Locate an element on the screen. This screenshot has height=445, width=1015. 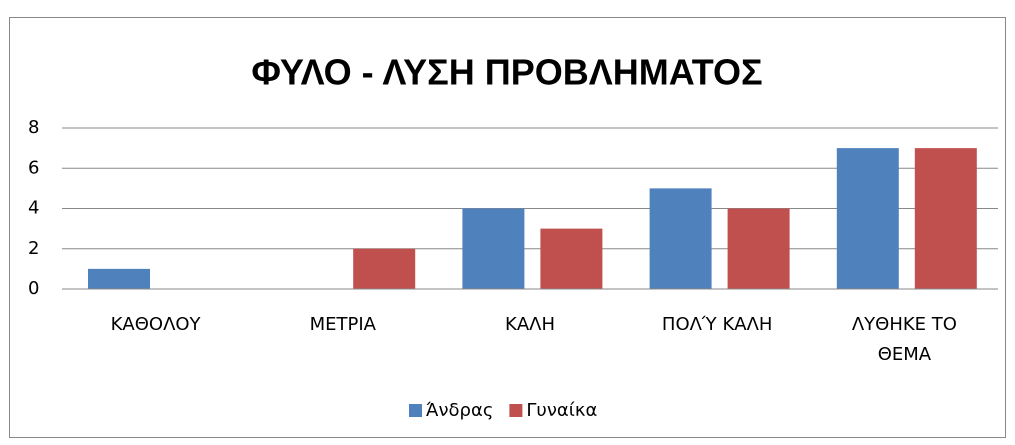
legend-label: Άνδρας is located at coordinates (459, 410).